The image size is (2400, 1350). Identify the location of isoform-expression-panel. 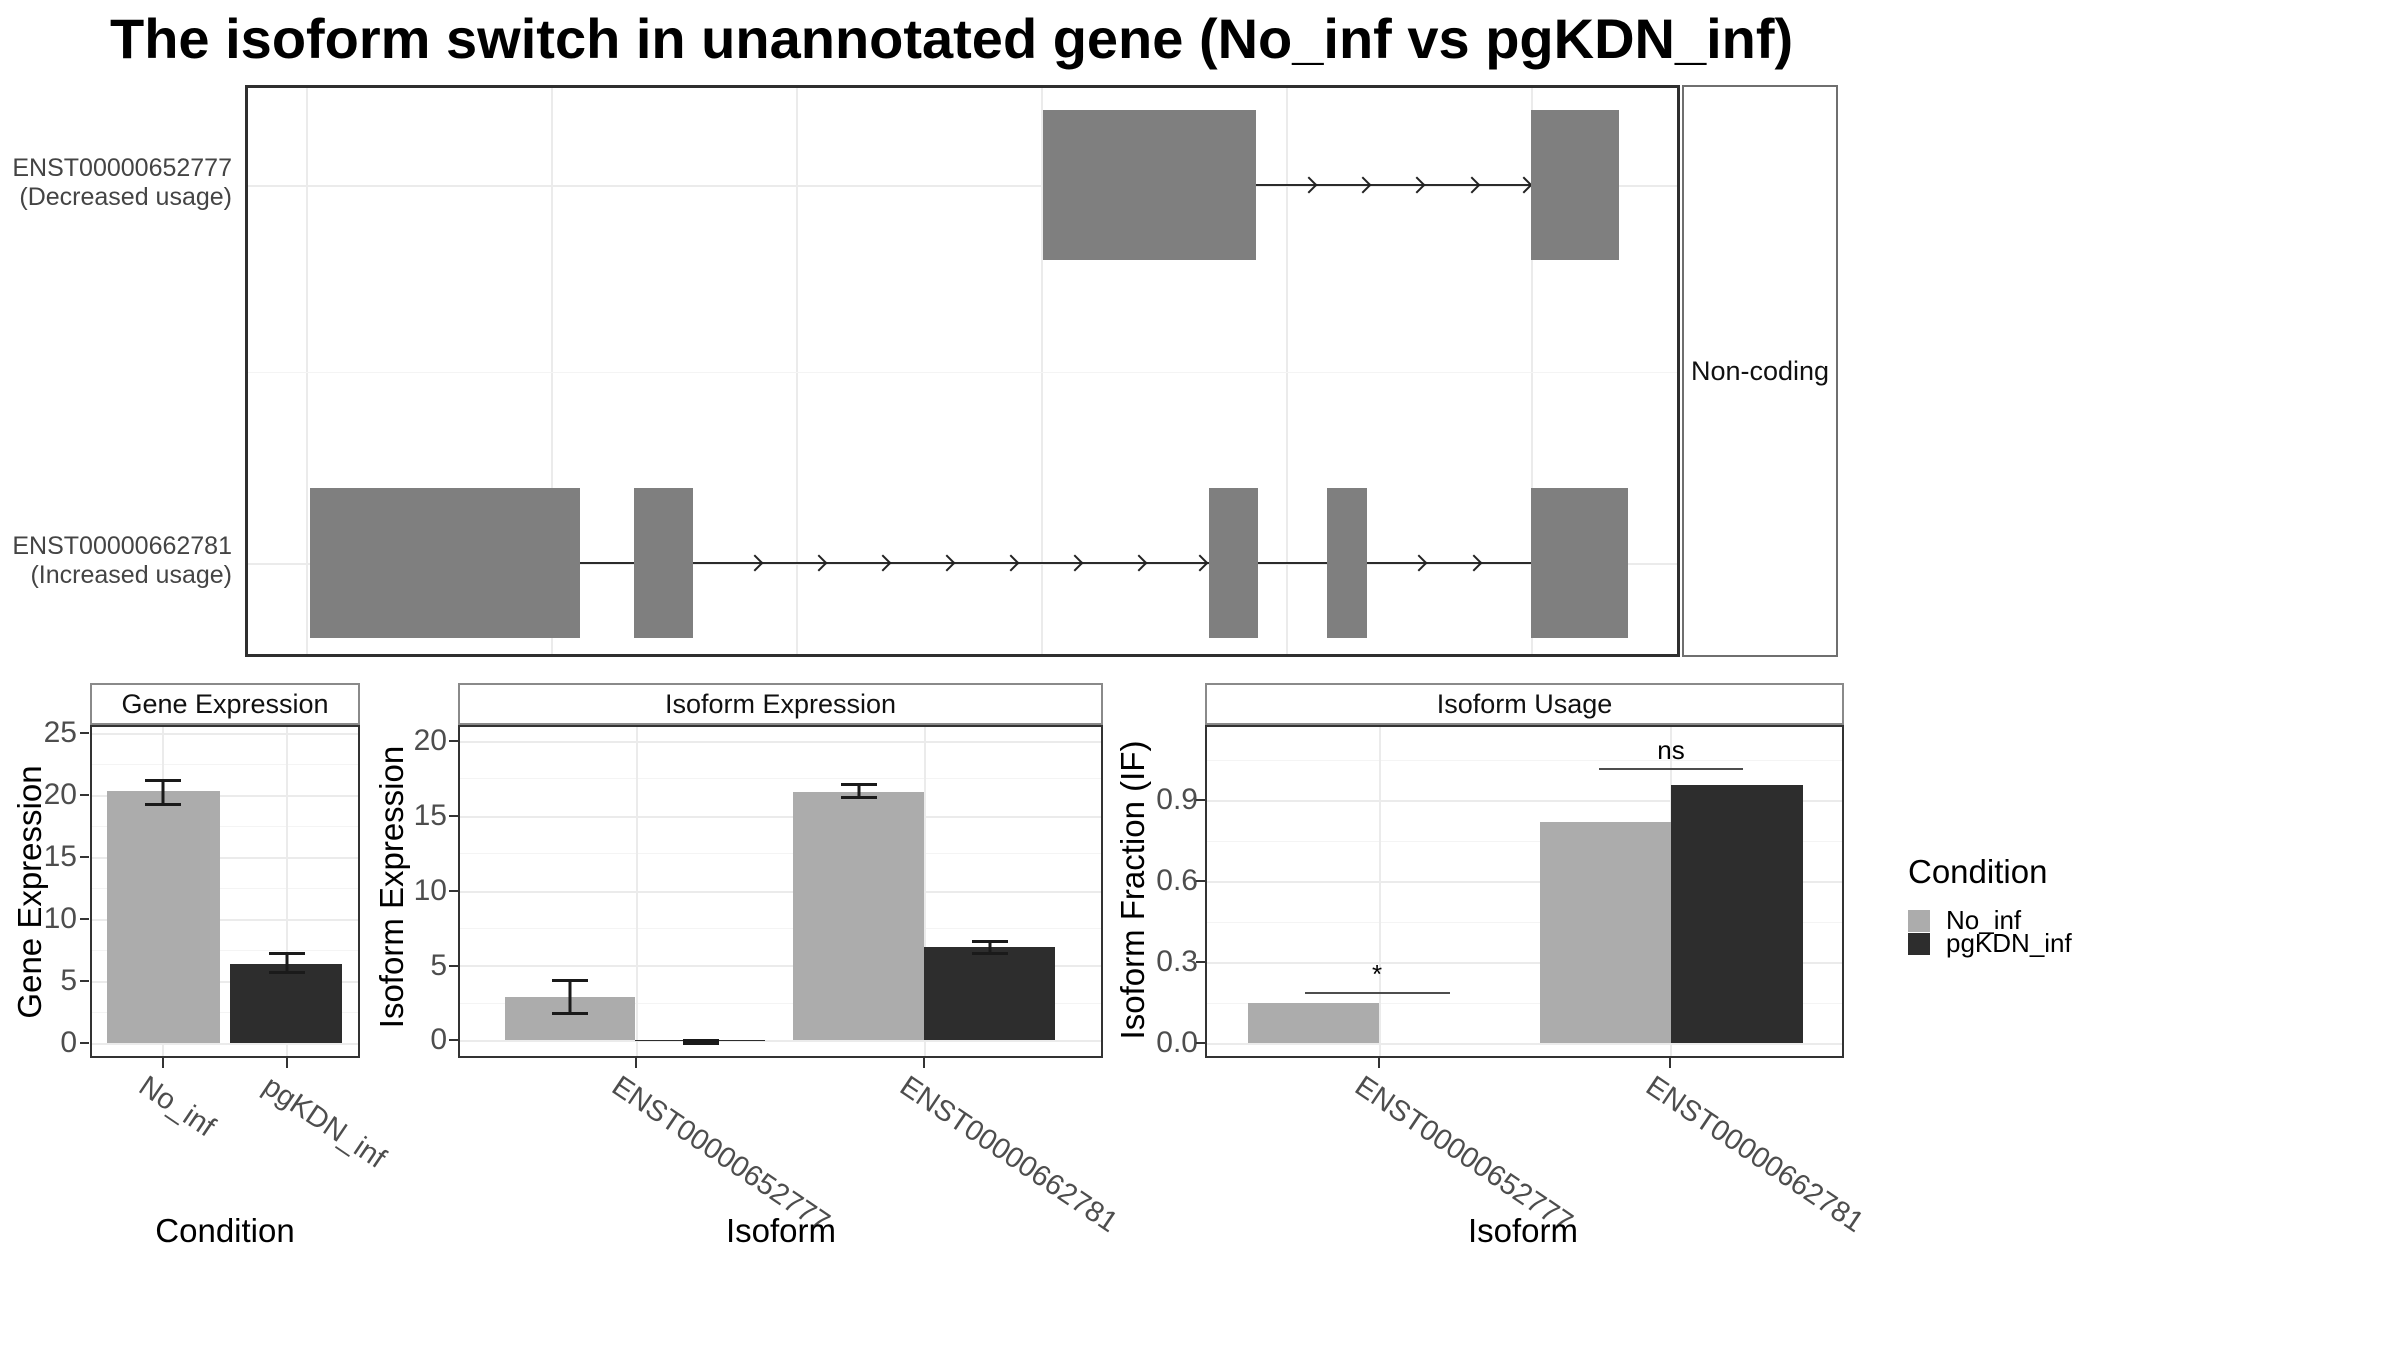
(780, 891).